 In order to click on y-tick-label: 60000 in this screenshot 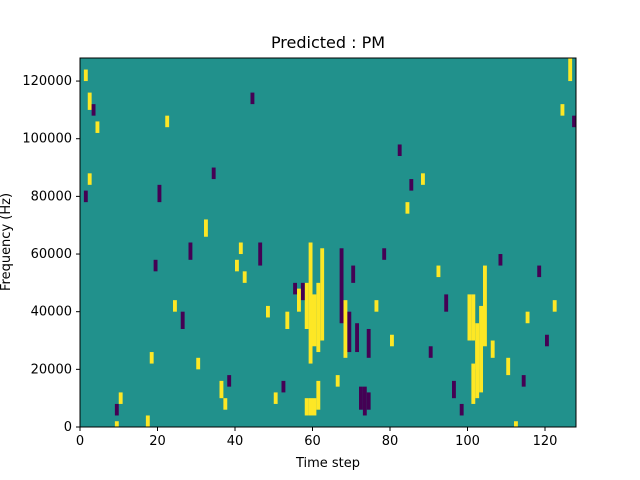, I will do `click(51, 254)`.